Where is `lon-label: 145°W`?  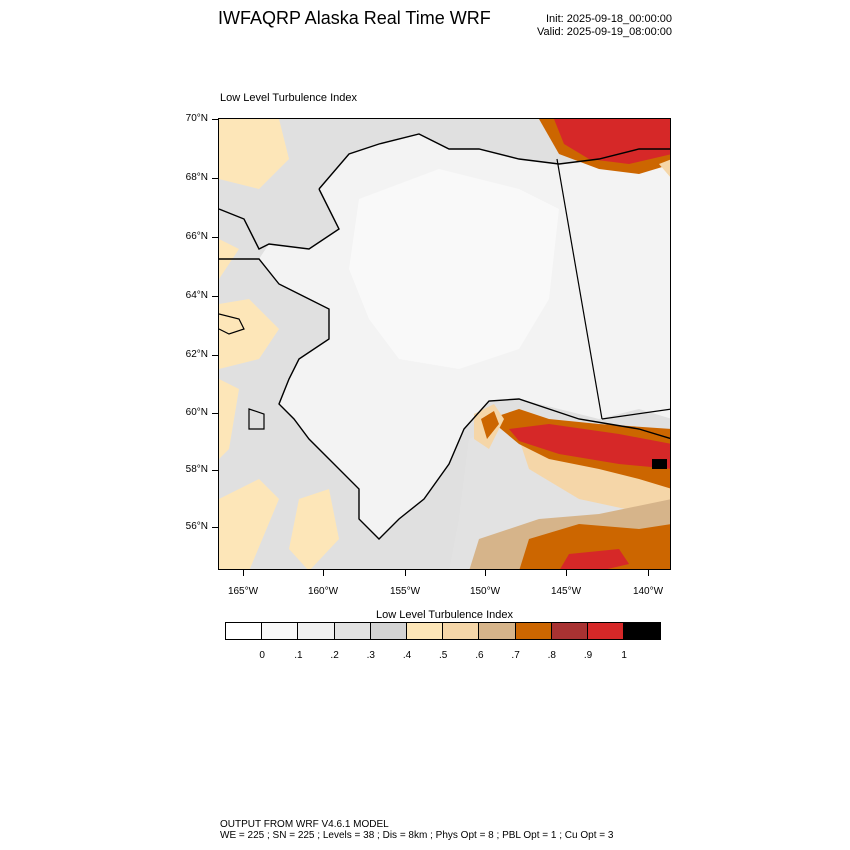 lon-label: 145°W is located at coordinates (566, 591).